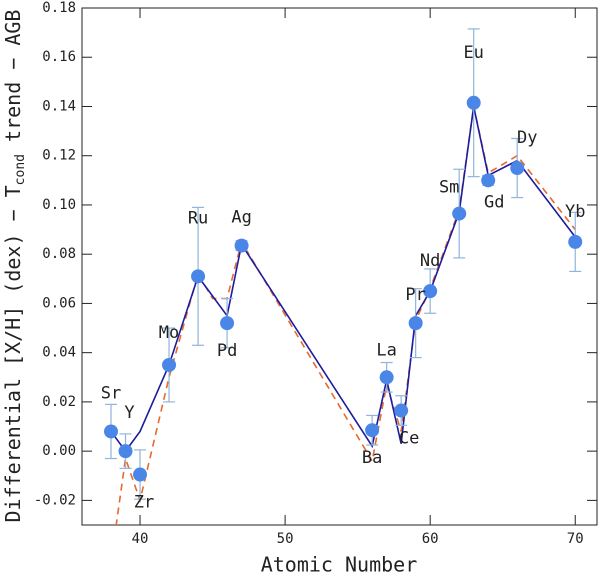  What do you see at coordinates (59, 254) in the screenshot?
I see `y-tick-label: 0.08` at bounding box center [59, 254].